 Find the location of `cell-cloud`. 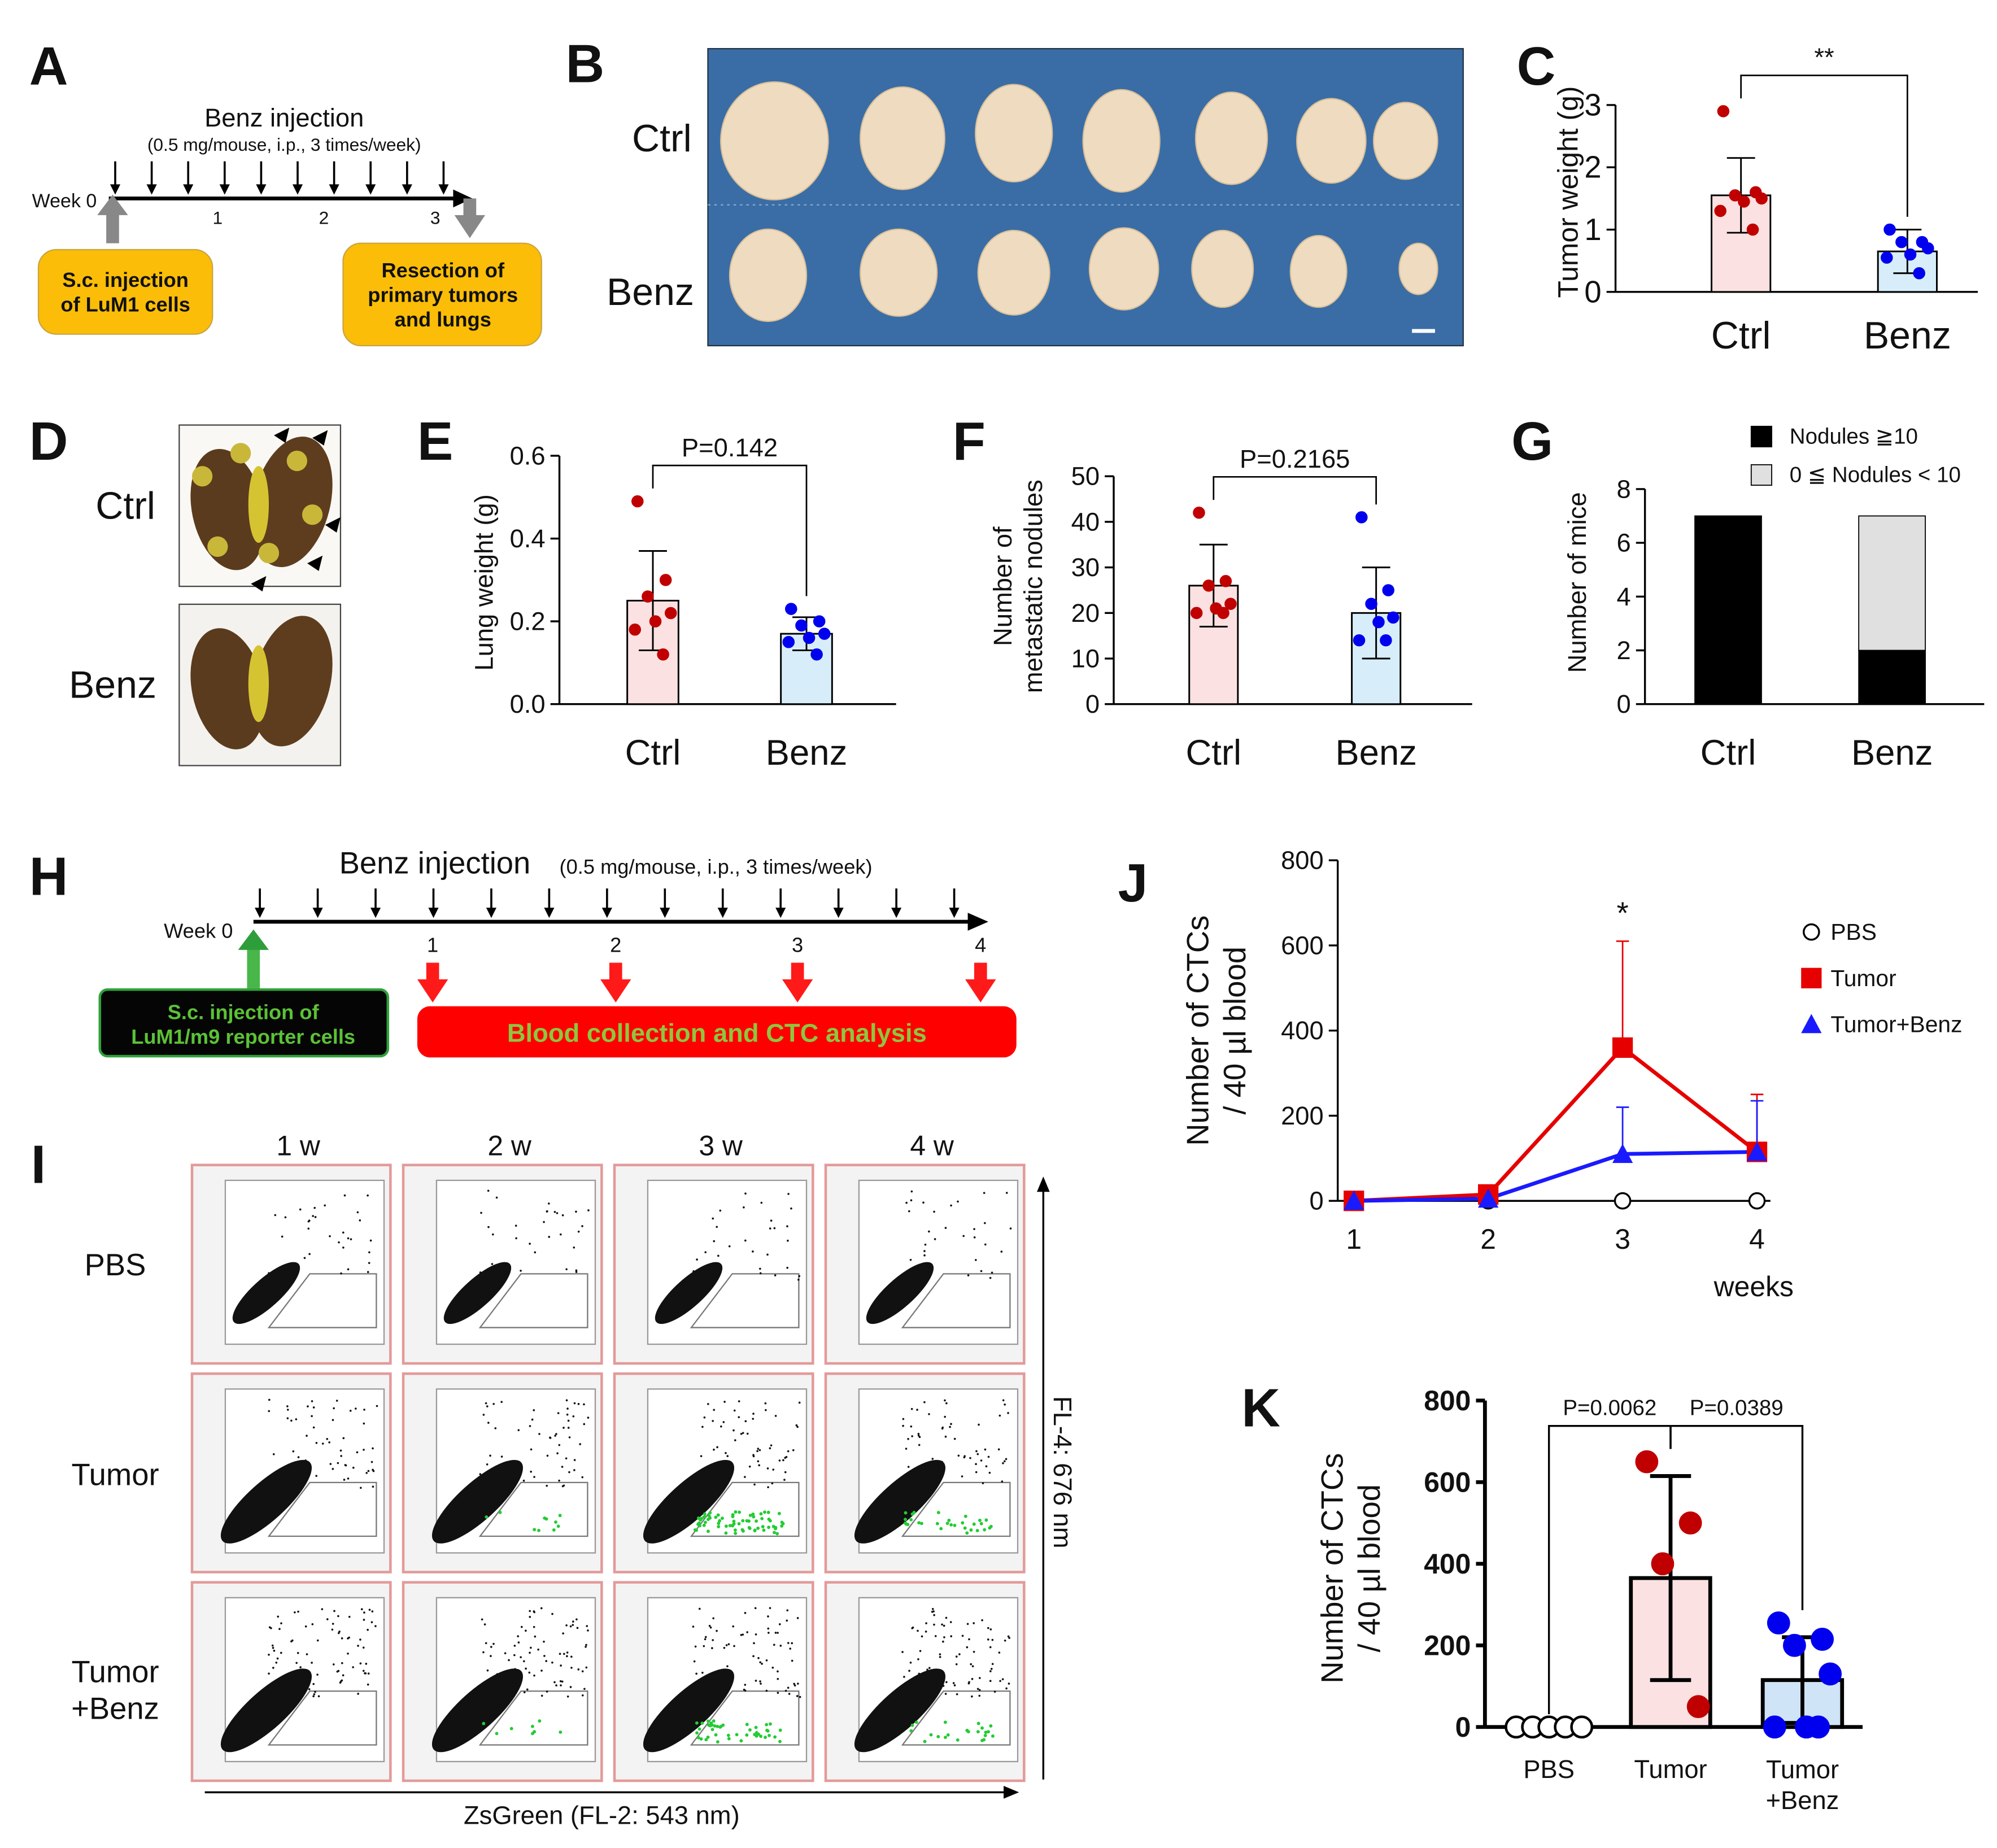

cell-cloud is located at coordinates (477, 1293).